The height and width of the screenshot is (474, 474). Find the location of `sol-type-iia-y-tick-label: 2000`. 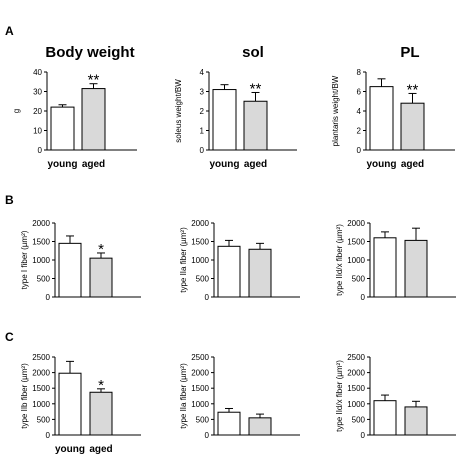

sol-type-iia-y-tick-label: 2000 is located at coordinates (200, 223).